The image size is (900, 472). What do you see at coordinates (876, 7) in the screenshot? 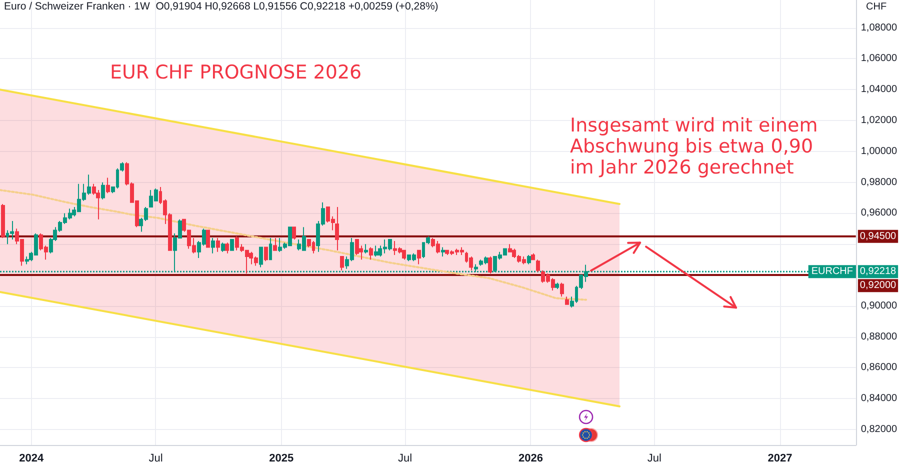
I see `y-axis-title: CHF` at bounding box center [876, 7].